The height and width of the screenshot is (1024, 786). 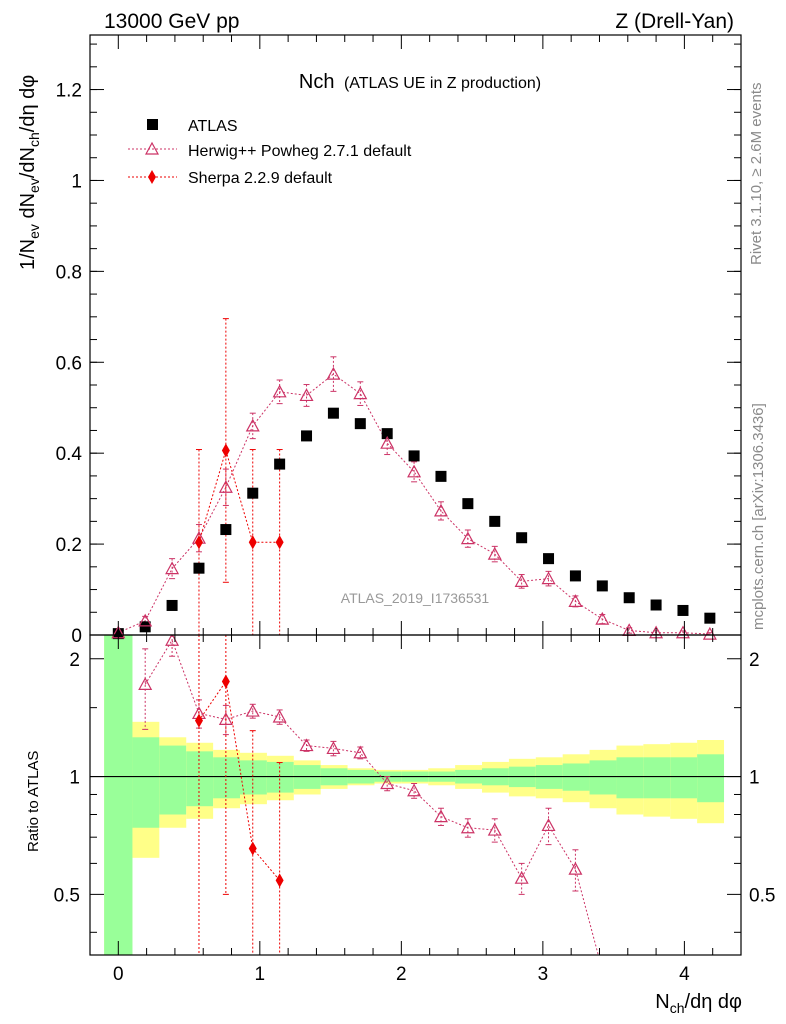 I want to click on main-y-tick-label: 0.6, so click(x=69, y=363).